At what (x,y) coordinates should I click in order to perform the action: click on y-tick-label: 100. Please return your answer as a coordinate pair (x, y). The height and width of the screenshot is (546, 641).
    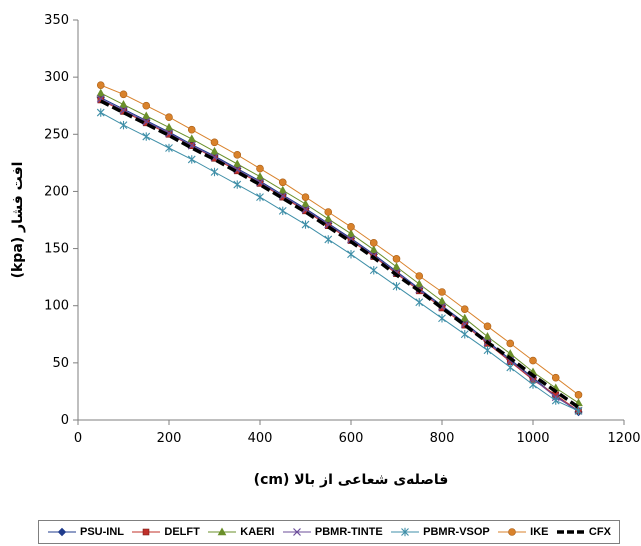
    Looking at the image, I should click on (56, 306).